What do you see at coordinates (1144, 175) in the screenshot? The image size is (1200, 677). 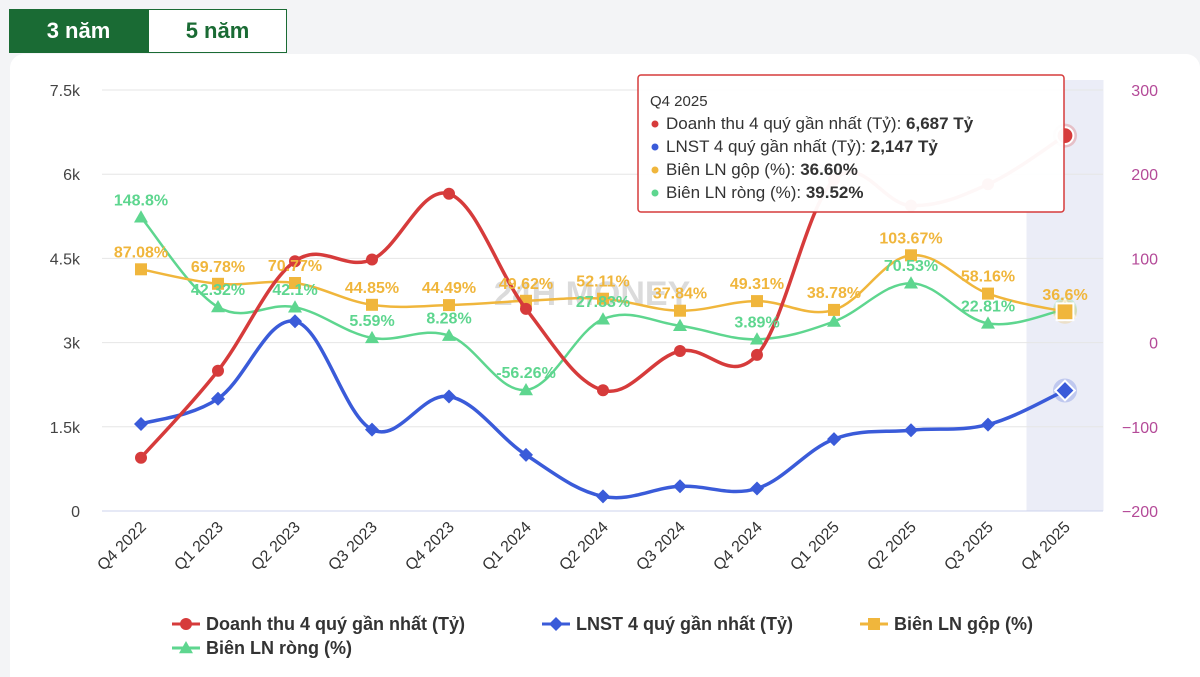 I see `right-axis-tick-label: 200` at bounding box center [1144, 175].